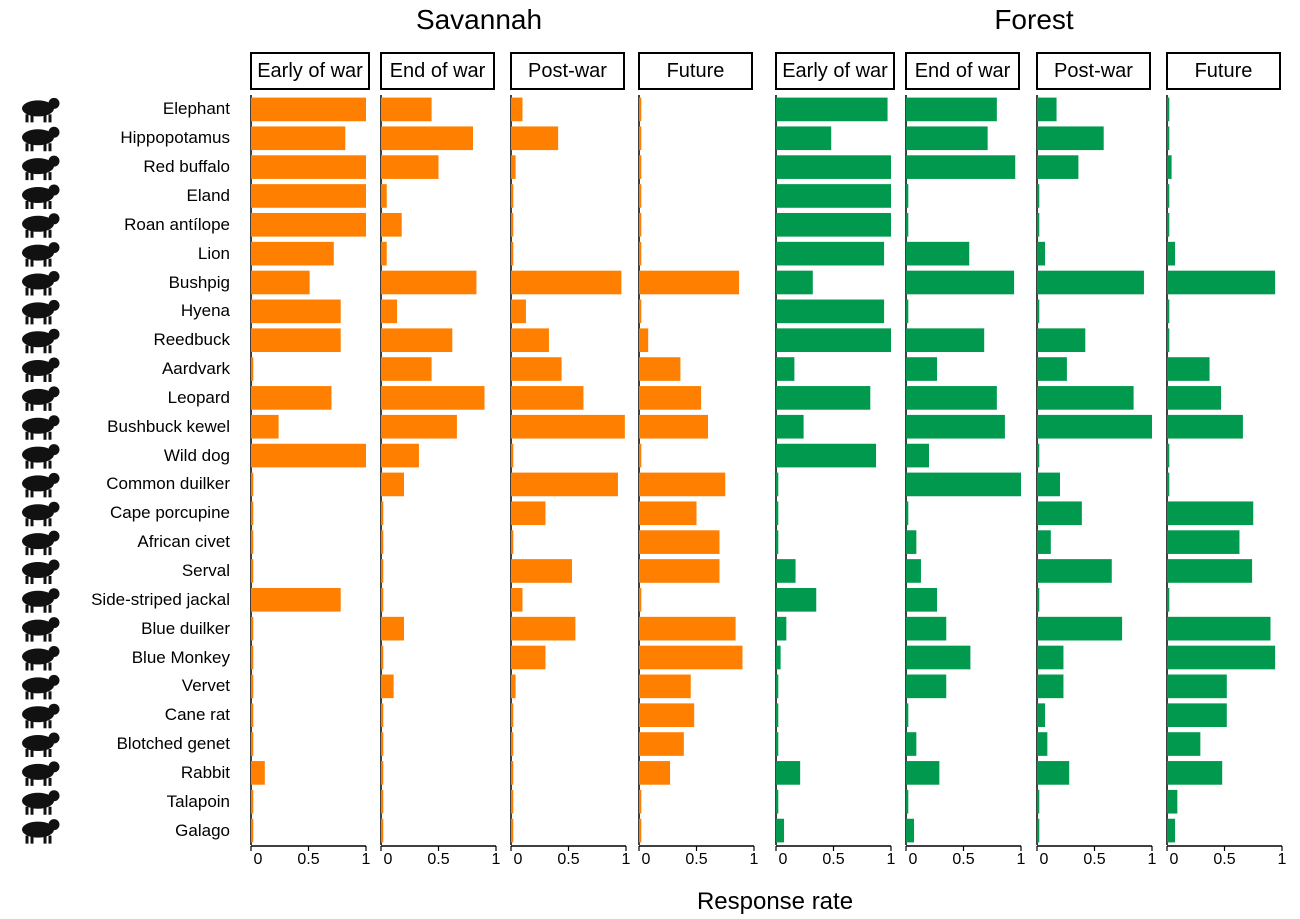 This screenshot has width=1300, height=919. Describe the element at coordinates (183, 542) in the screenshot. I see `species-label: African civet` at that location.